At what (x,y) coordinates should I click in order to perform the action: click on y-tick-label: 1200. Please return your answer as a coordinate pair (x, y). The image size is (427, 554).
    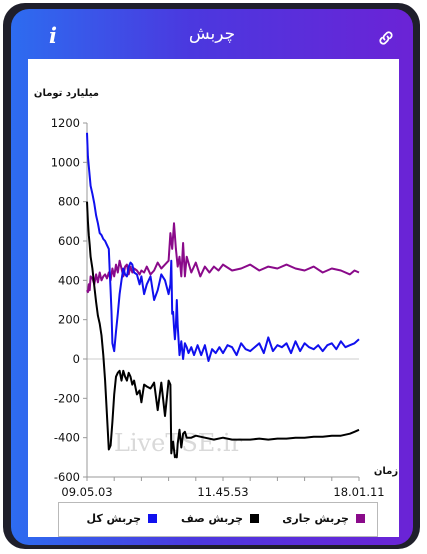
    Looking at the image, I should click on (65, 123).